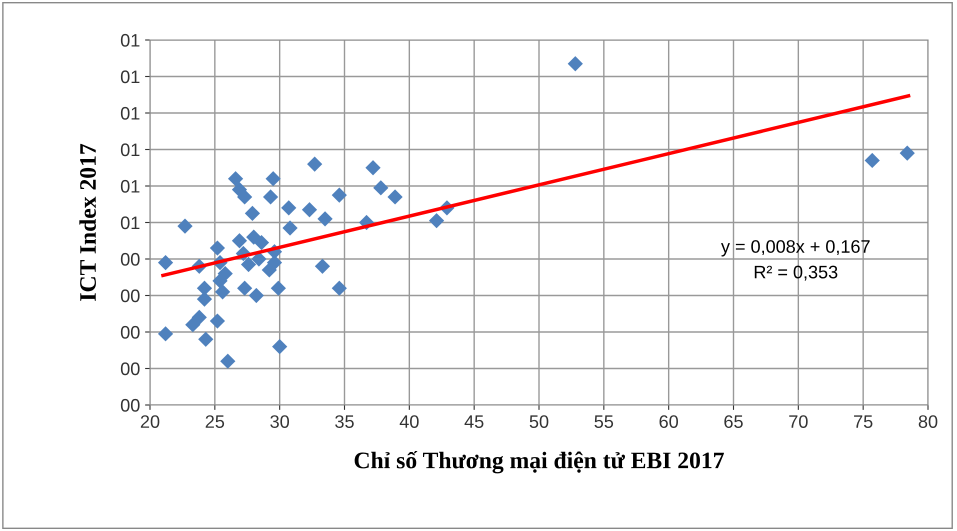  I want to click on x-tick-label: 75, so click(863, 421).